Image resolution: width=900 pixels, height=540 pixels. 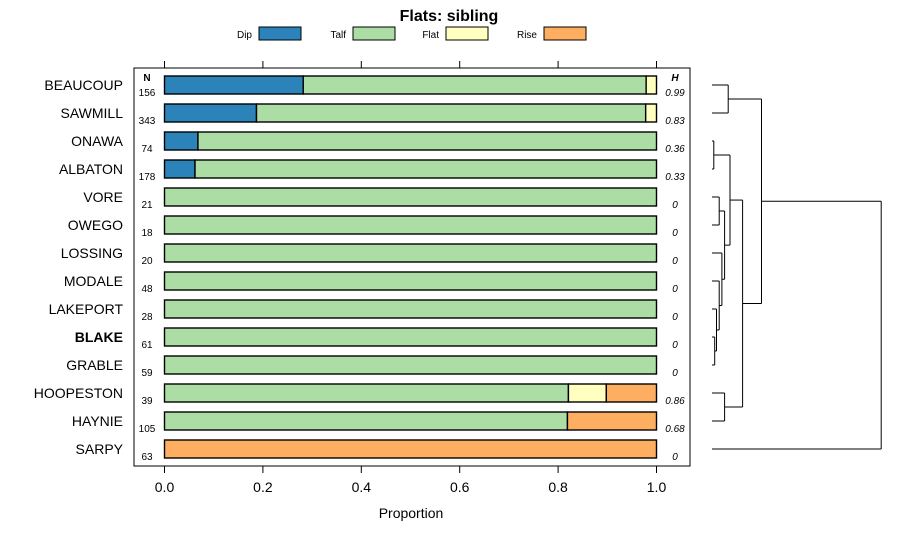 I want to click on row-label-lakeport: LAKEPORT, so click(x=86, y=309).